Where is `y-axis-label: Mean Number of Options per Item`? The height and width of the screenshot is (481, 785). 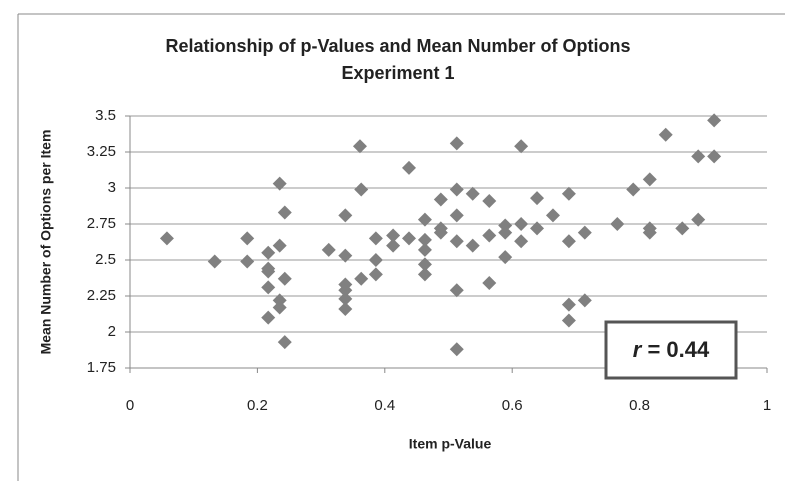
y-axis-label: Mean Number of Options per Item is located at coordinates (46, 242).